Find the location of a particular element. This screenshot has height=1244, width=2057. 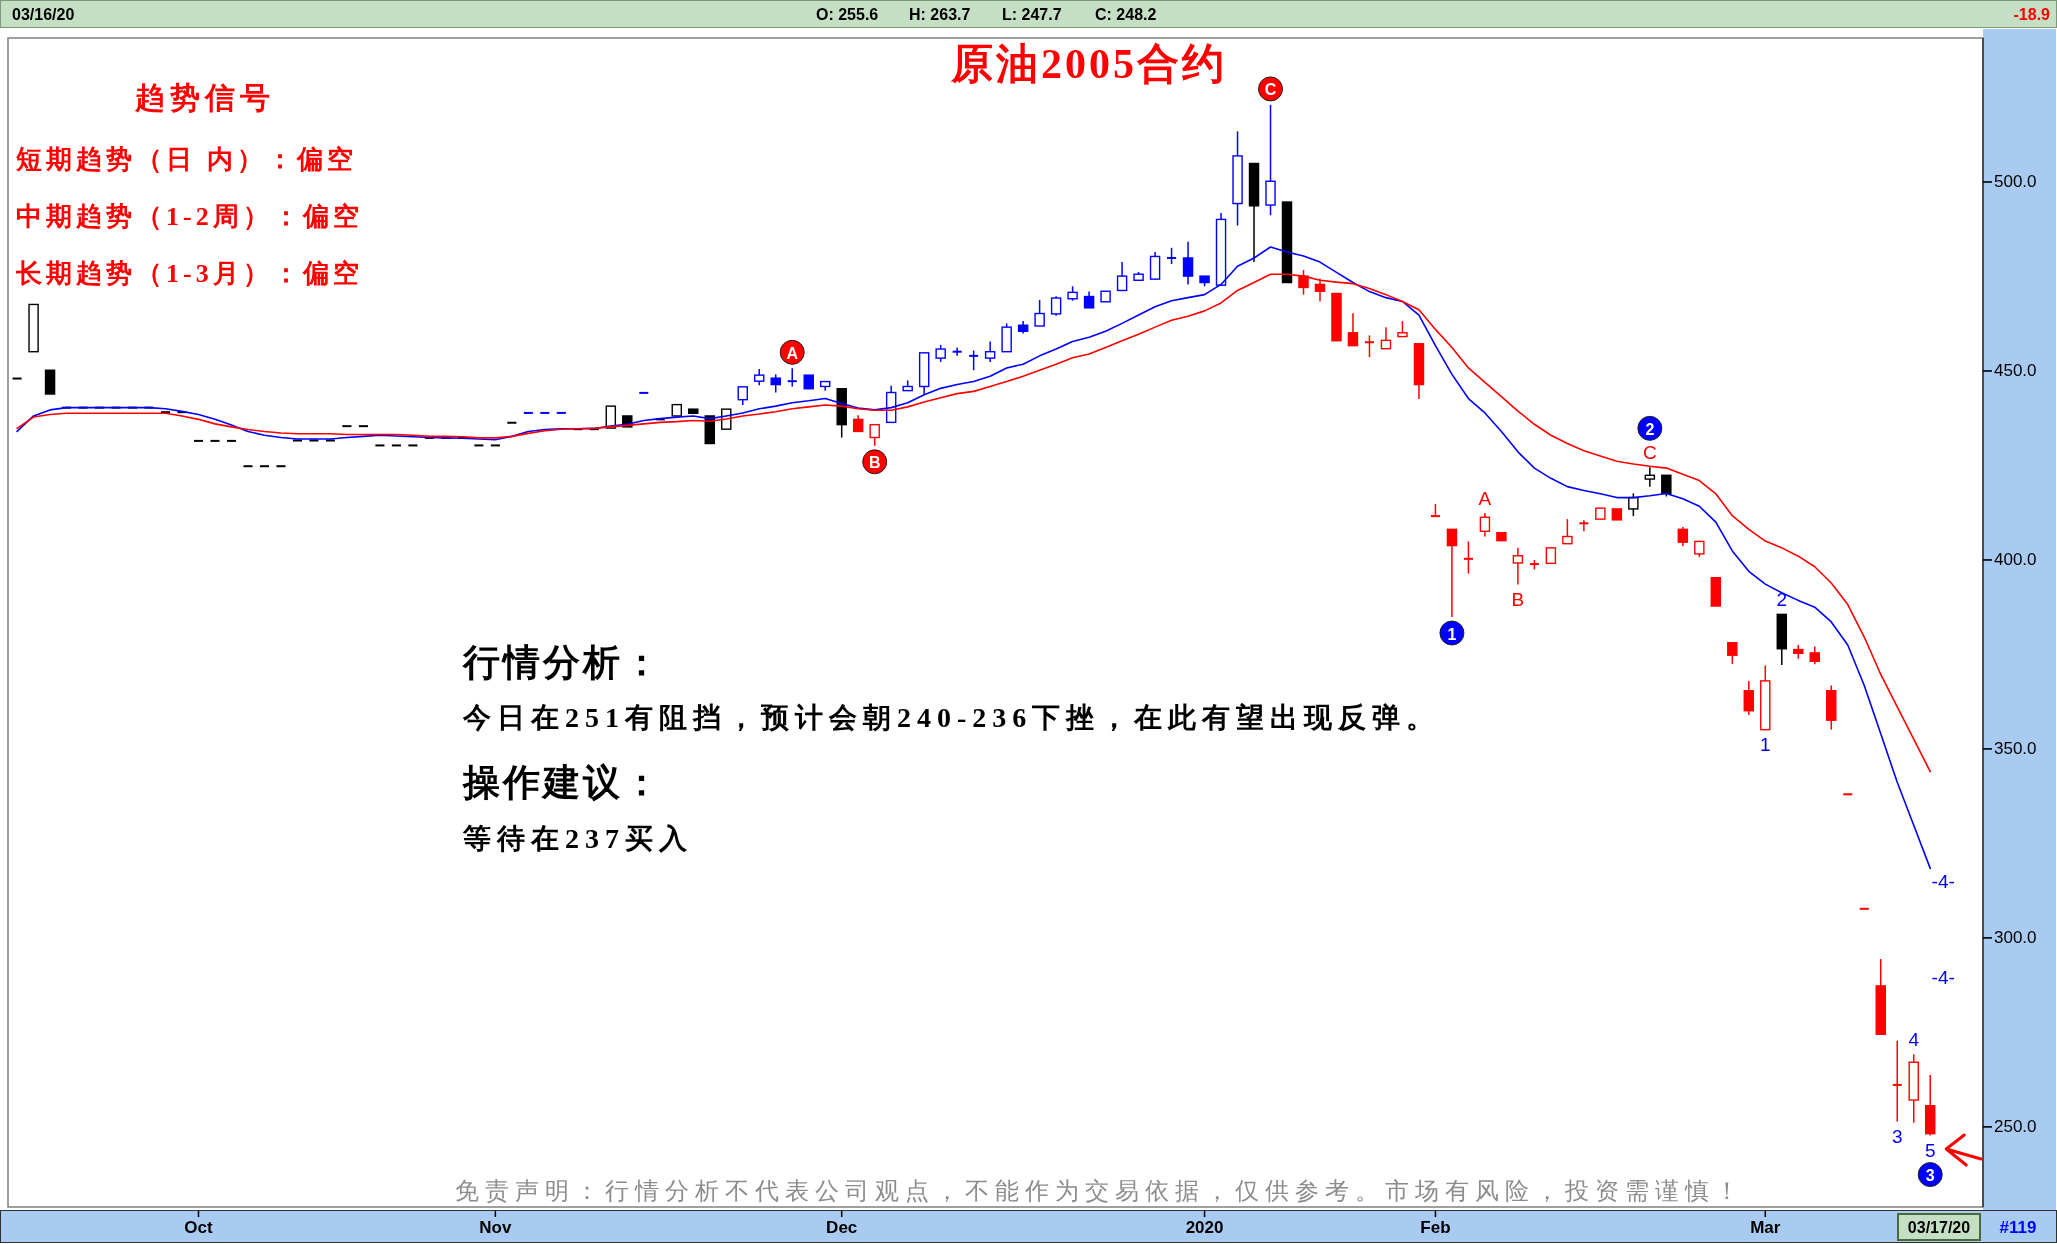

y-tick-label: 250.0 is located at coordinates (2015, 1127).